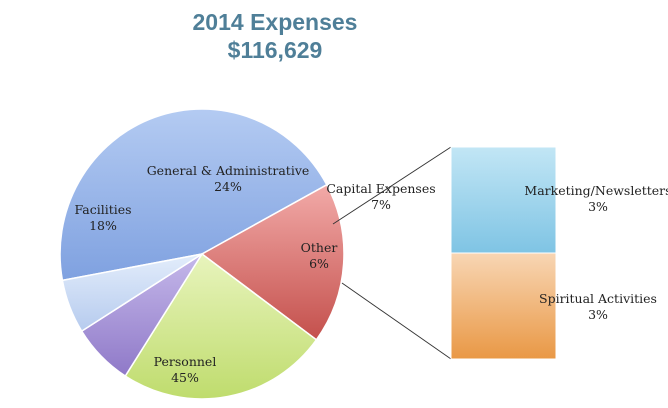 This screenshot has height=408, width=668. I want to click on chart-title: 2014 Expenses, so click(275, 22).